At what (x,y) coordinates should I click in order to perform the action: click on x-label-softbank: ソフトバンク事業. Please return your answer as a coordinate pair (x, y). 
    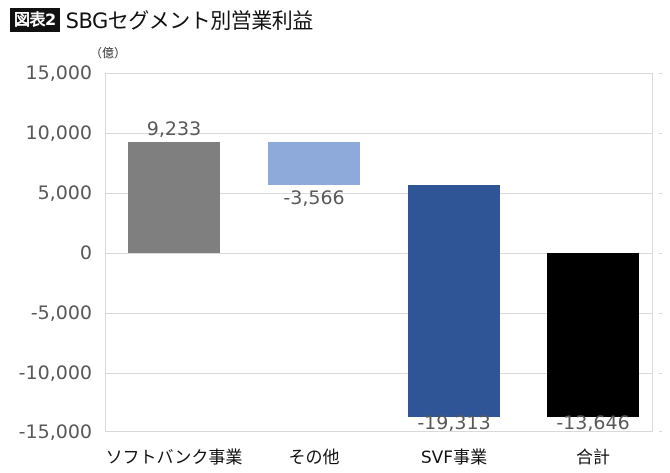
    Looking at the image, I should click on (174, 458).